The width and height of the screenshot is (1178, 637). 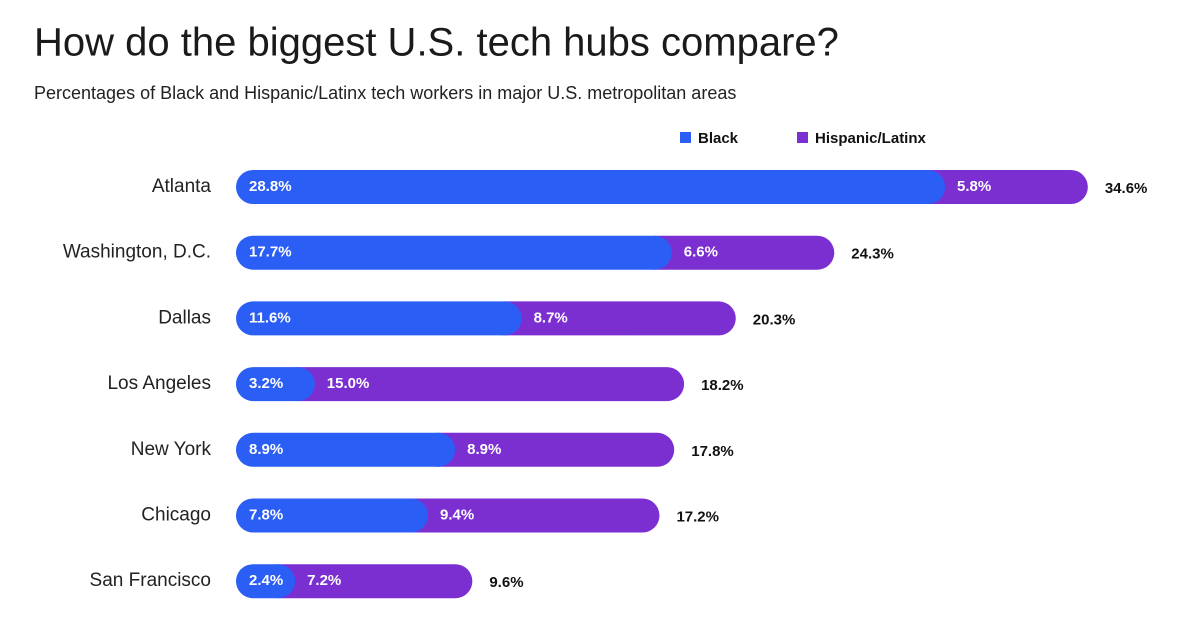 I want to click on total-label: 24.3%, so click(x=872, y=254).